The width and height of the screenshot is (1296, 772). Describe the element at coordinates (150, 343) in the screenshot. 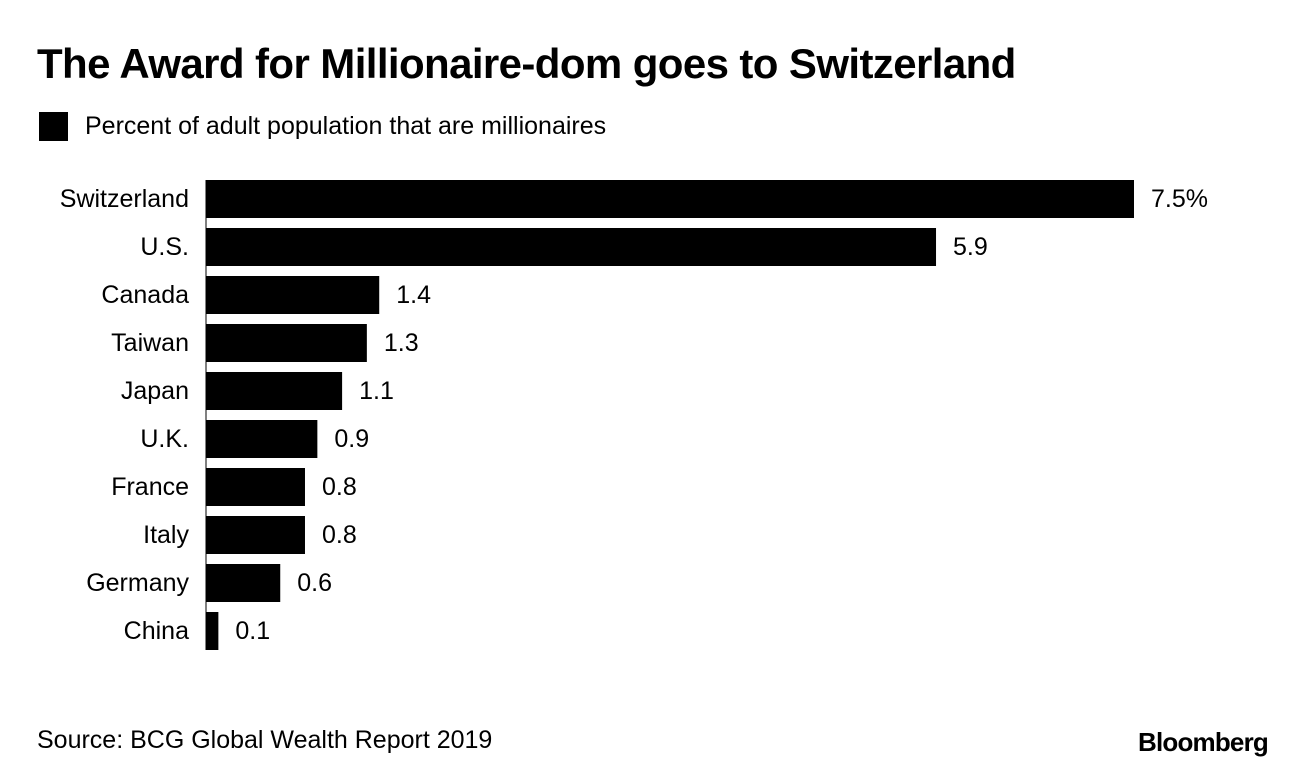

I see `category-label: Taiwan` at that location.